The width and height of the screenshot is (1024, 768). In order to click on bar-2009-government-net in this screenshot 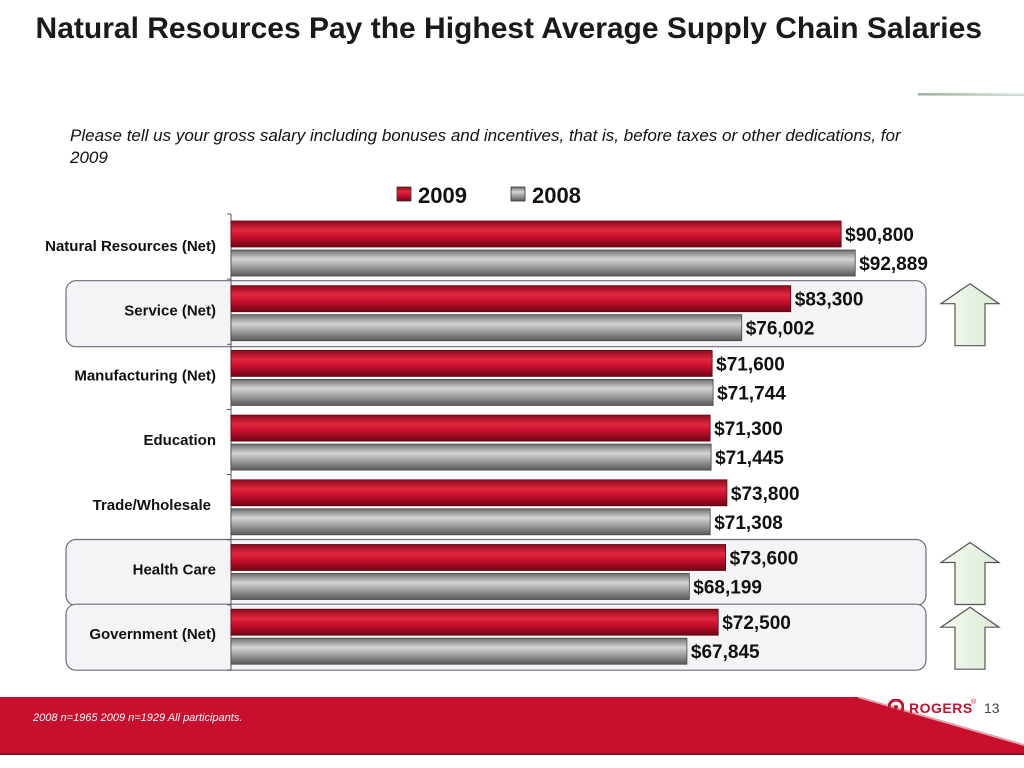, I will do `click(474, 622)`.